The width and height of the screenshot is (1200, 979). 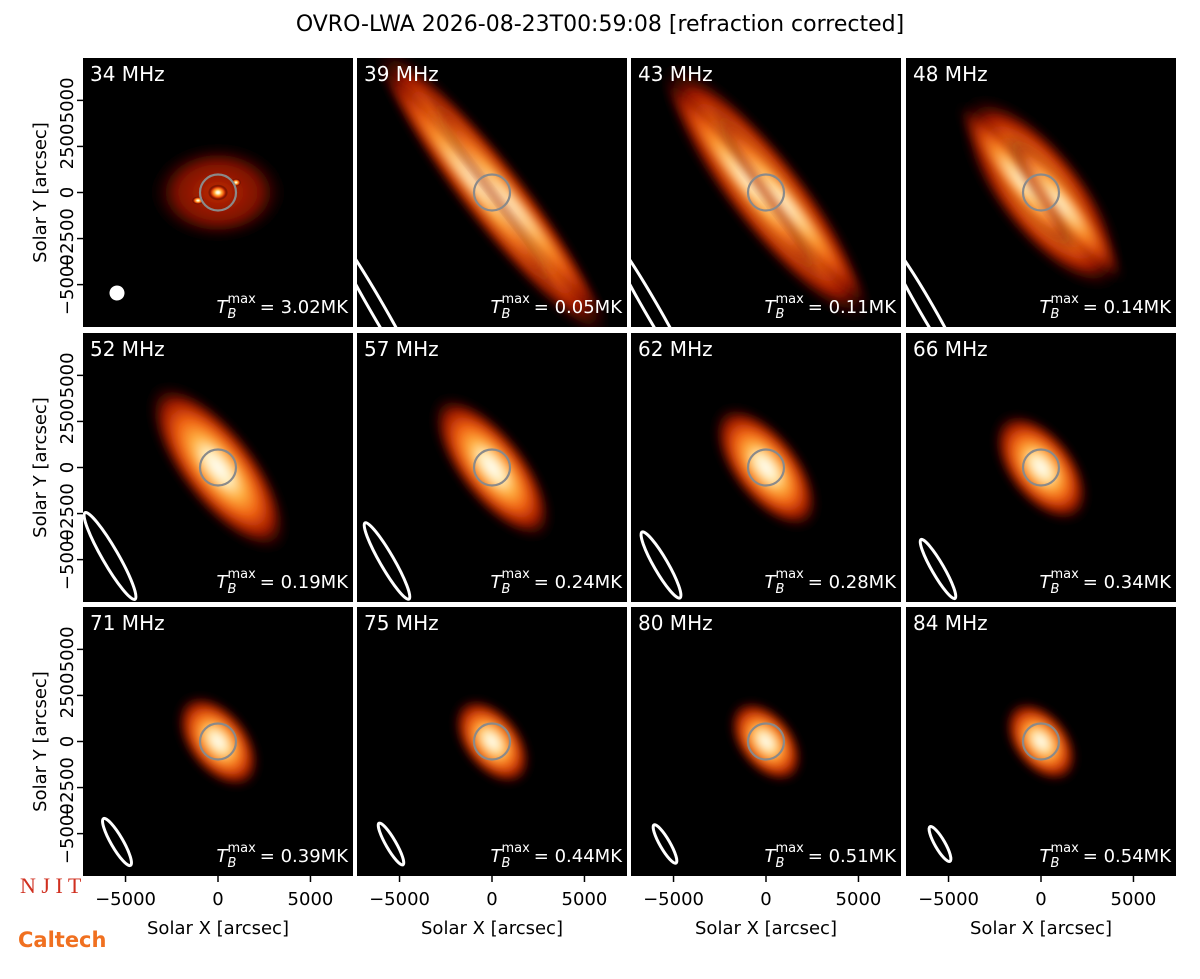 What do you see at coordinates (67, 375) in the screenshot?
I see `y-tick-label: 5000` at bounding box center [67, 375].